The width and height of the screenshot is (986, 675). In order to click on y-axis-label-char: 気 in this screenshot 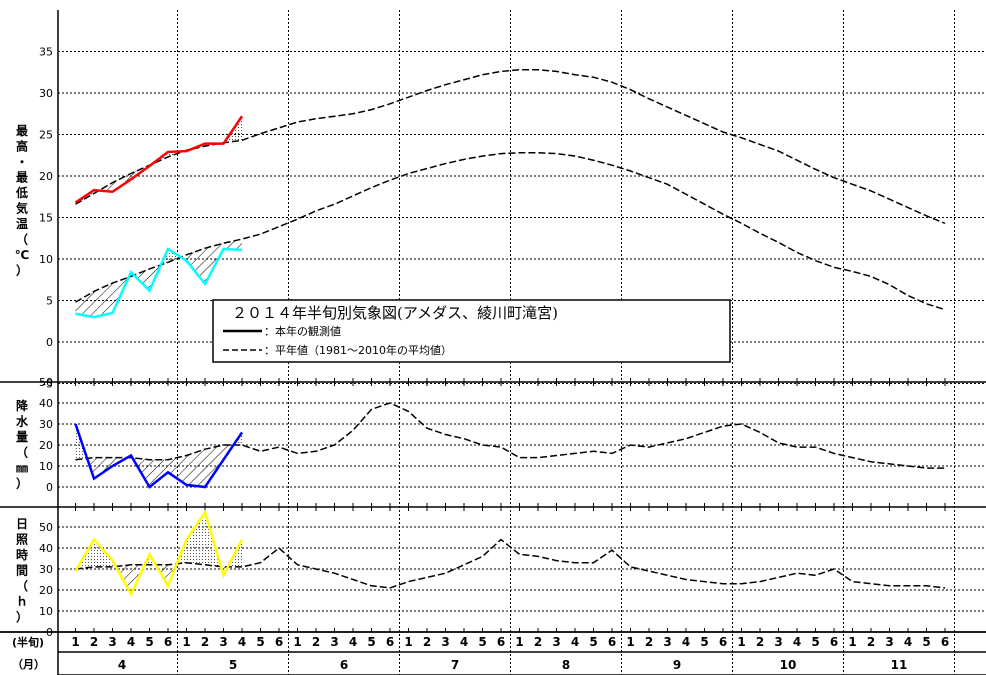, I will do `click(22, 208)`.